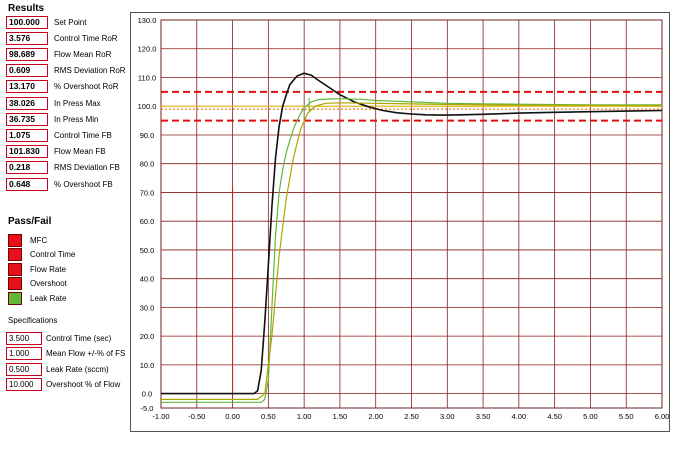  Describe the element at coordinates (83, 184) in the screenshot. I see `res-label: % Overshoot FB` at that location.